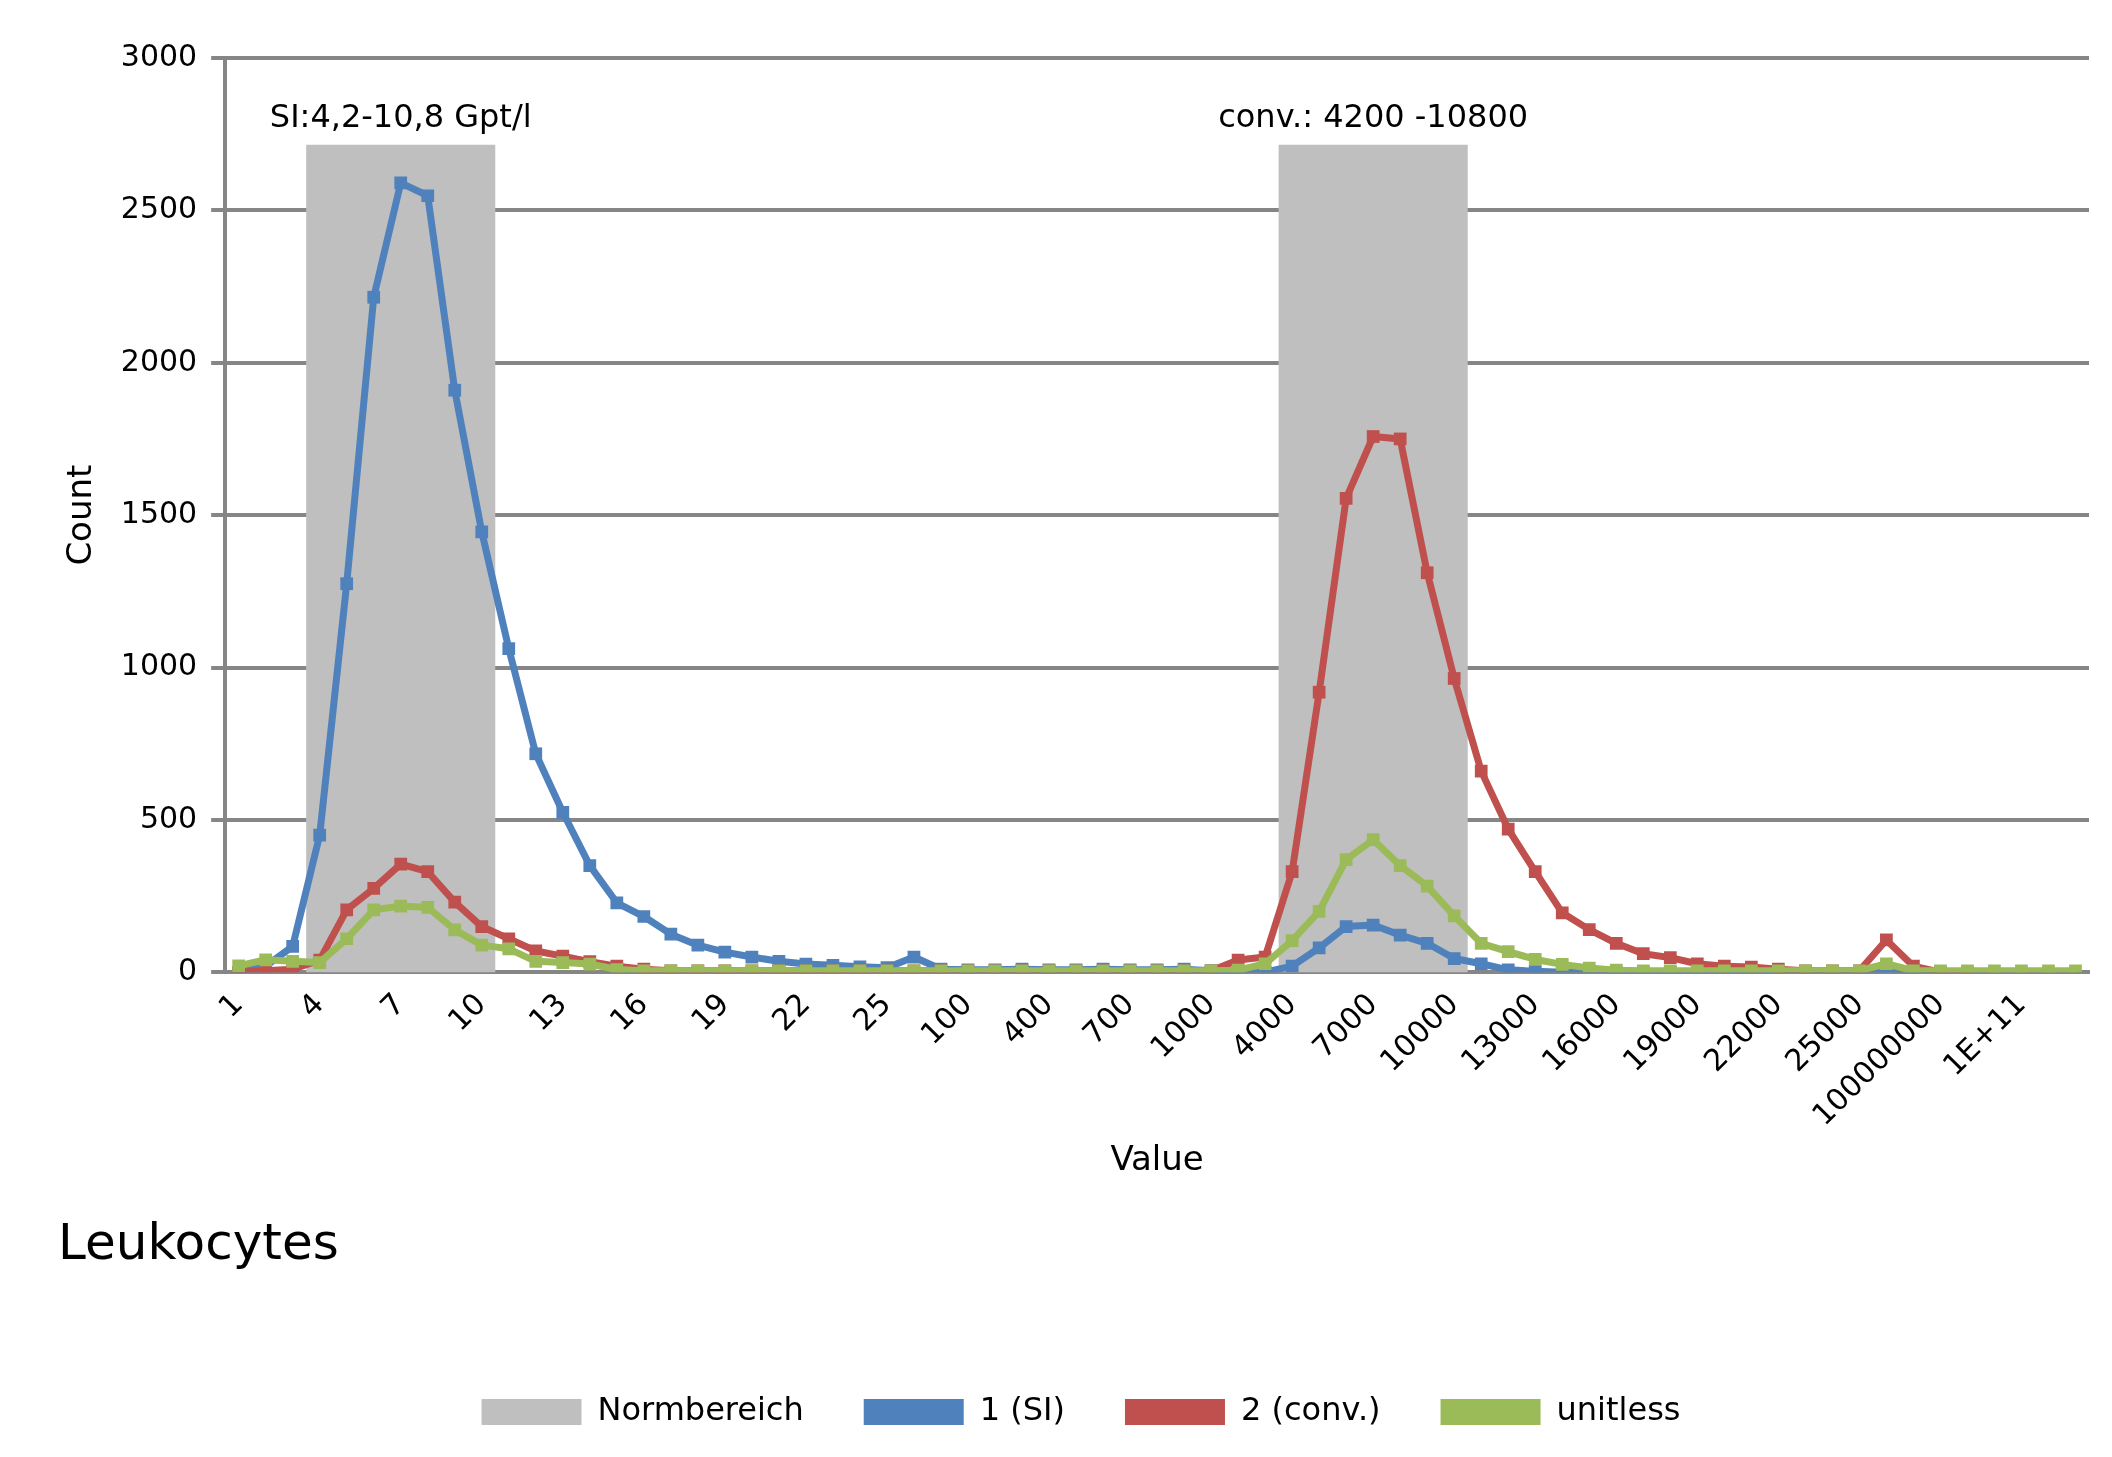 This screenshot has width=2112, height=1457. I want to click on x-tick-label: 7, so click(392, 1004).